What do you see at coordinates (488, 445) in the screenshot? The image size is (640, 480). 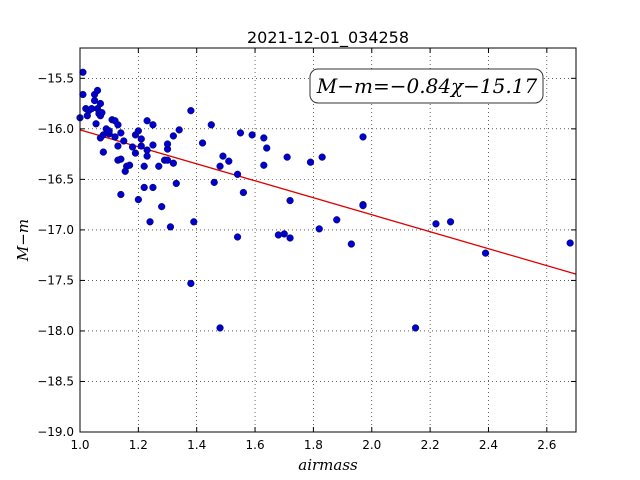 I see `x-tick-label: 2.4` at bounding box center [488, 445].